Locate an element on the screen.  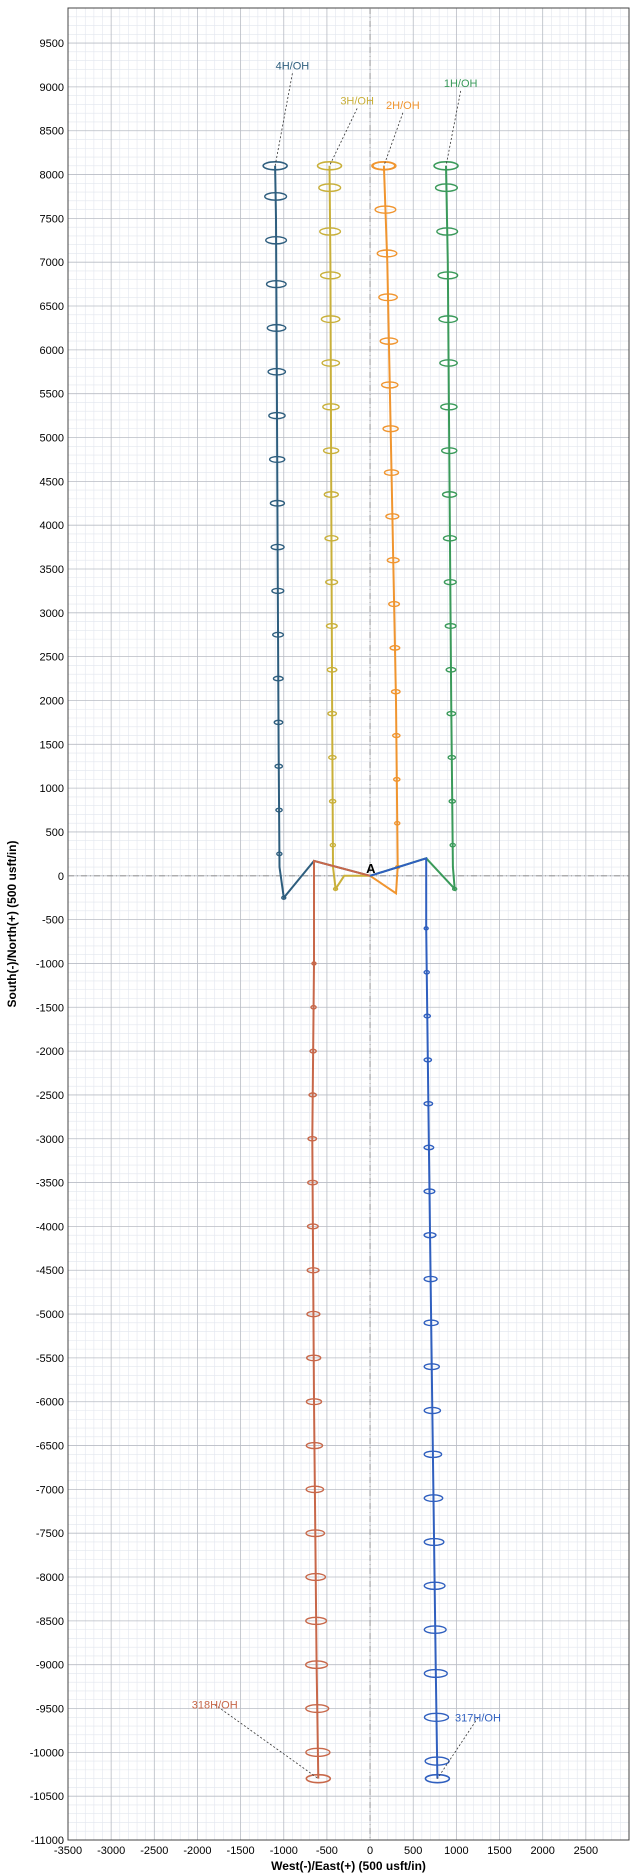
y-tick-label: -500 is located at coordinates (53, 921).